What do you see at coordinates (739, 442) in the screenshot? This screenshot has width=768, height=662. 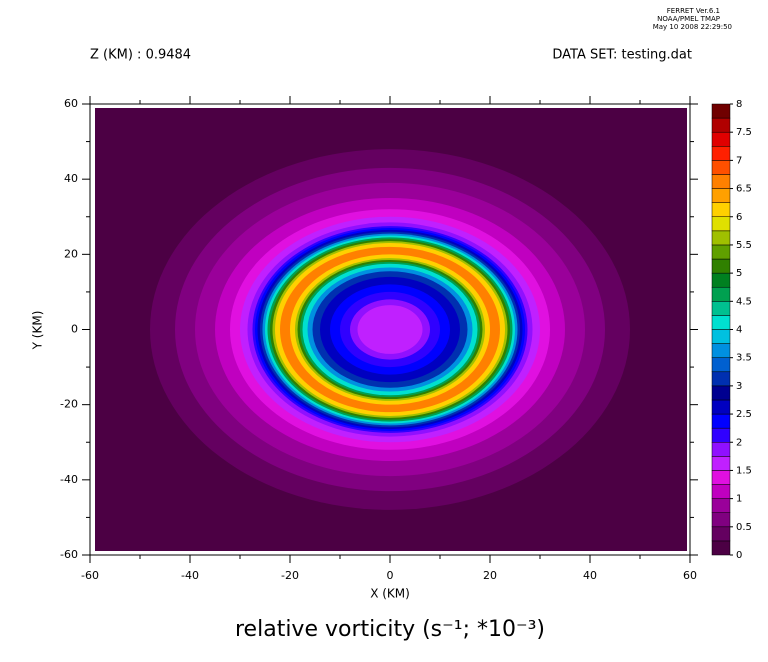 I see `colorbar-label: 2` at bounding box center [739, 442].